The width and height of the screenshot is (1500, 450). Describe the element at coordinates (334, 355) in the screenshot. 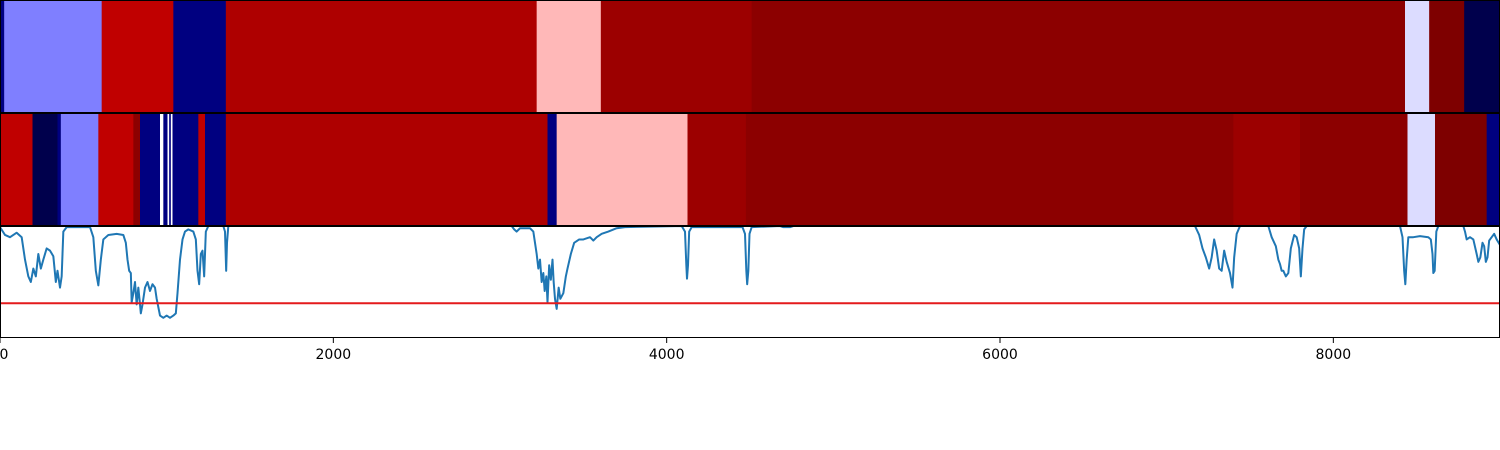

I see `x-tick-label: 2000` at that location.